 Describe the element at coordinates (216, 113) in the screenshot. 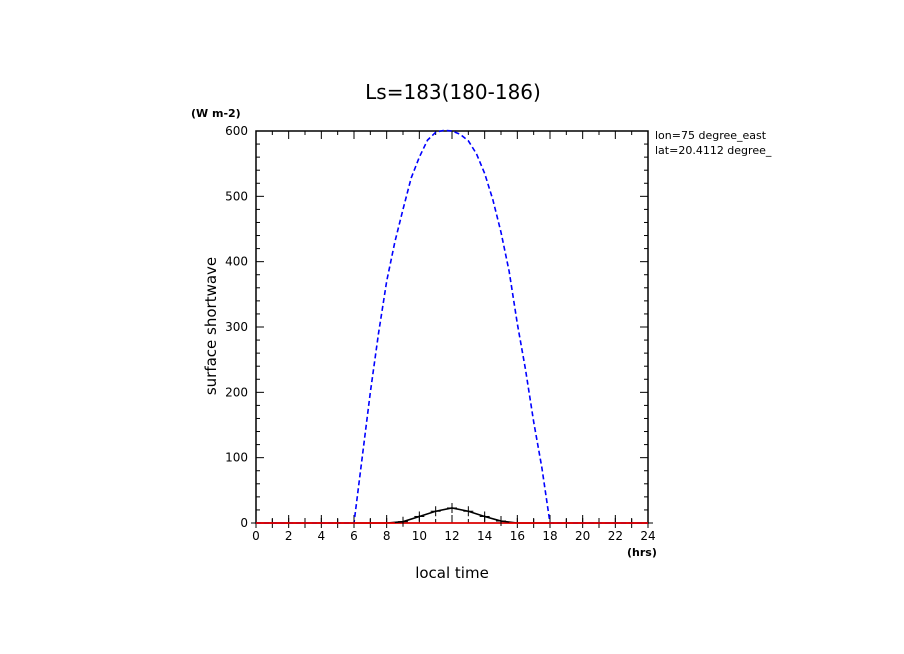

I see `y-unit-label: (W m-2)` at that location.